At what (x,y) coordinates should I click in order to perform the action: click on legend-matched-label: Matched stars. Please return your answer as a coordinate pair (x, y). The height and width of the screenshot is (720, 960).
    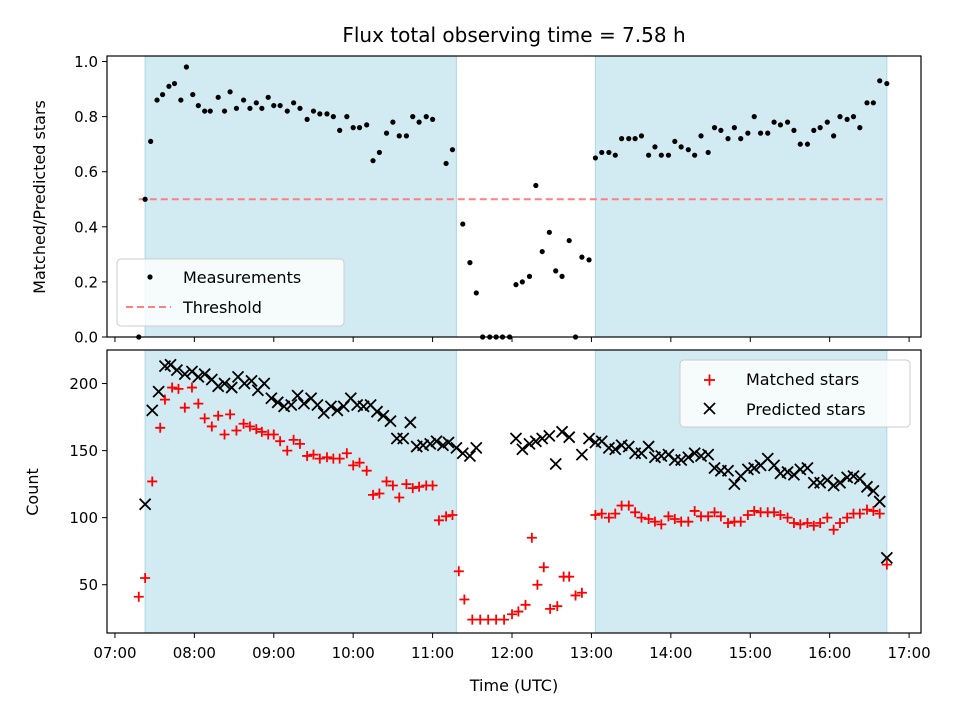
    Looking at the image, I should click on (802, 379).